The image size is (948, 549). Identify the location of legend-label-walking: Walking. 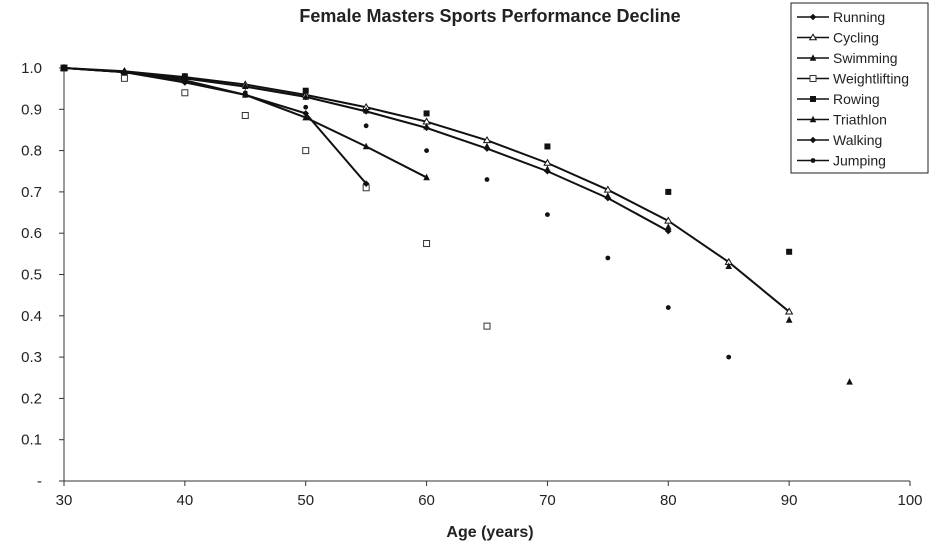
(857, 140).